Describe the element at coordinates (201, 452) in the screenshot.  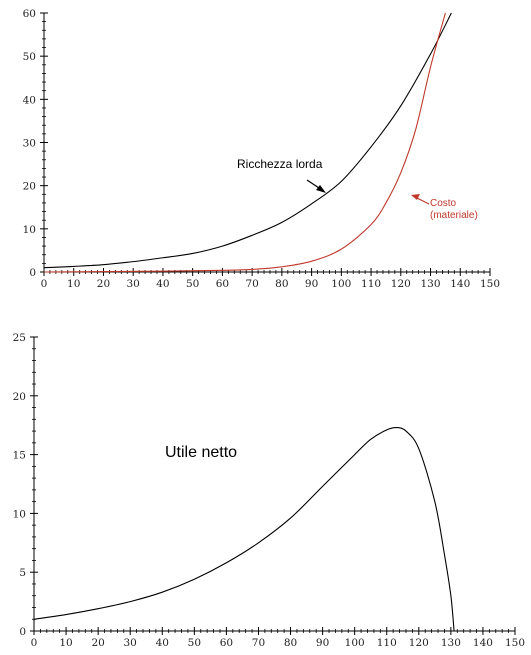
I see `annotation-net-profit: Utile netto` at that location.